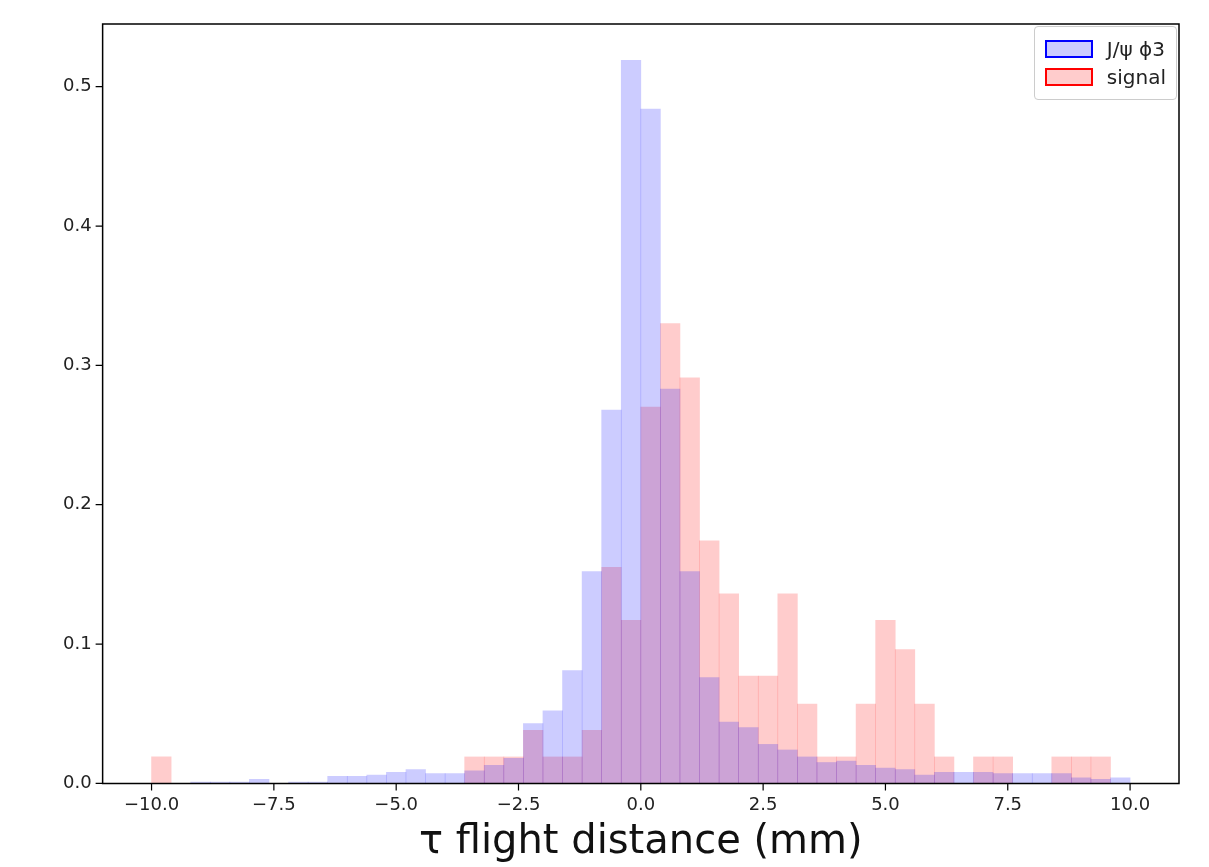 The image size is (1209, 867). Describe the element at coordinates (77, 364) in the screenshot. I see `y-tick-label: 0.3` at that location.